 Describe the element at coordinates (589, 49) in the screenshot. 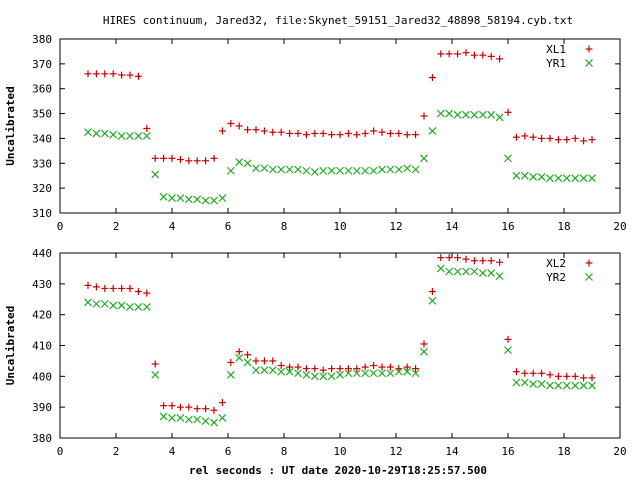

I see `legend-marker` at that location.